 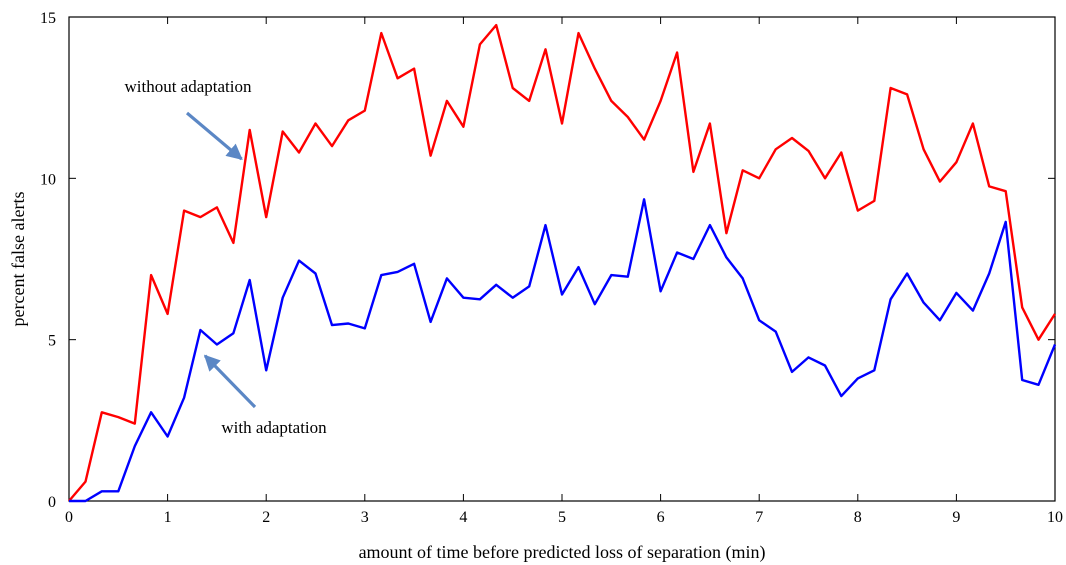 I want to click on y-tick-label: 5, so click(x=52, y=341).